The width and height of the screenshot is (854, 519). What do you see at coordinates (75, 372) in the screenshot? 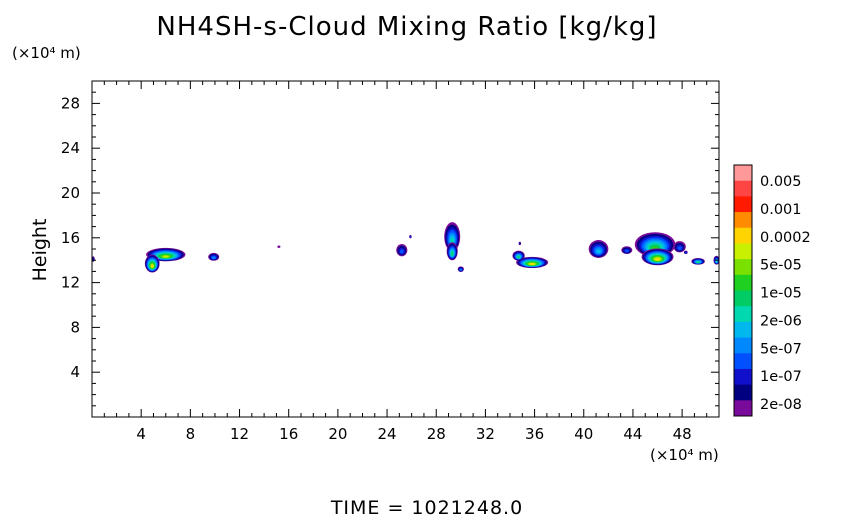
I see `y-tick-label-4: 4` at bounding box center [75, 372].